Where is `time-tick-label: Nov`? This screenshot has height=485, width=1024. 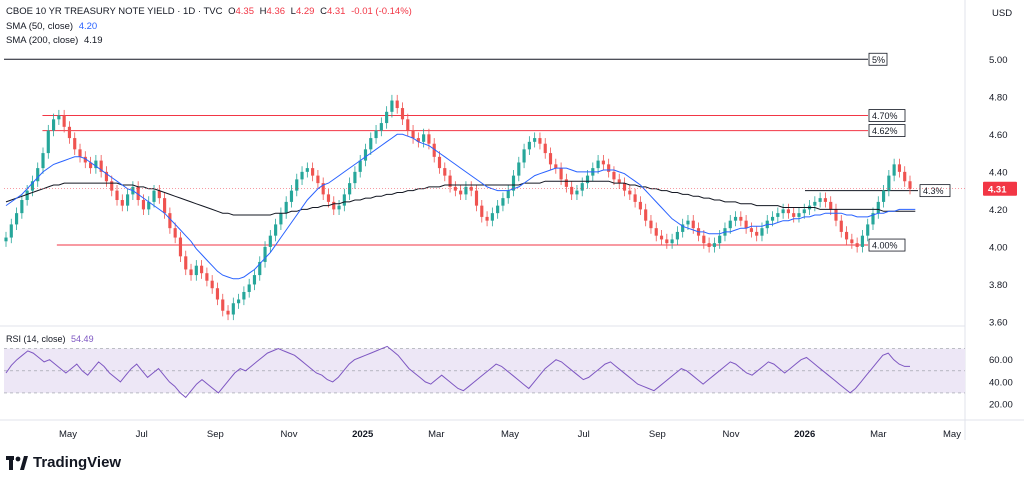 time-tick-label: Nov is located at coordinates (731, 434).